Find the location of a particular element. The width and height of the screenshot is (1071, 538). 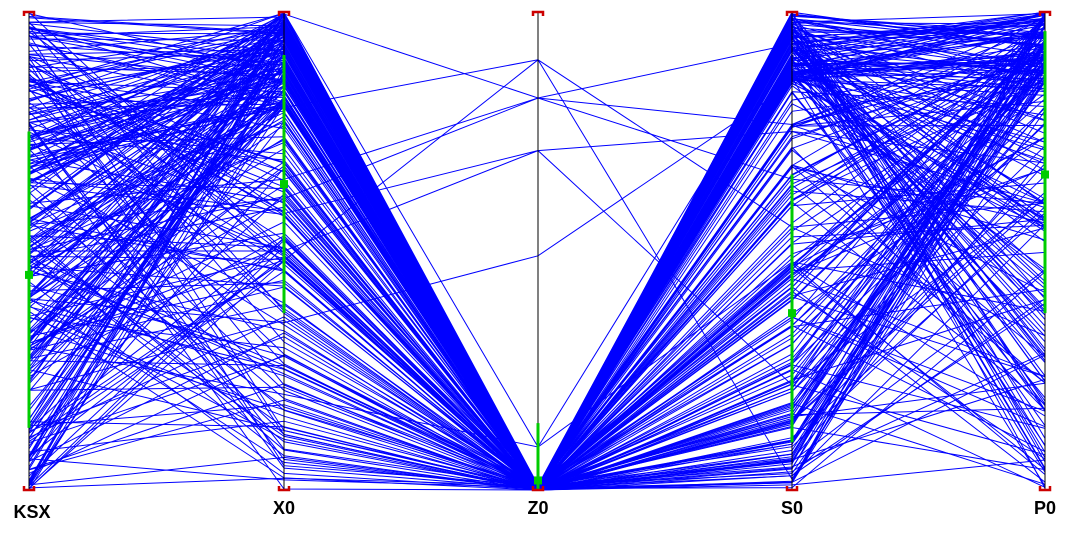

axis-top-cap-s0 is located at coordinates (792, 13).